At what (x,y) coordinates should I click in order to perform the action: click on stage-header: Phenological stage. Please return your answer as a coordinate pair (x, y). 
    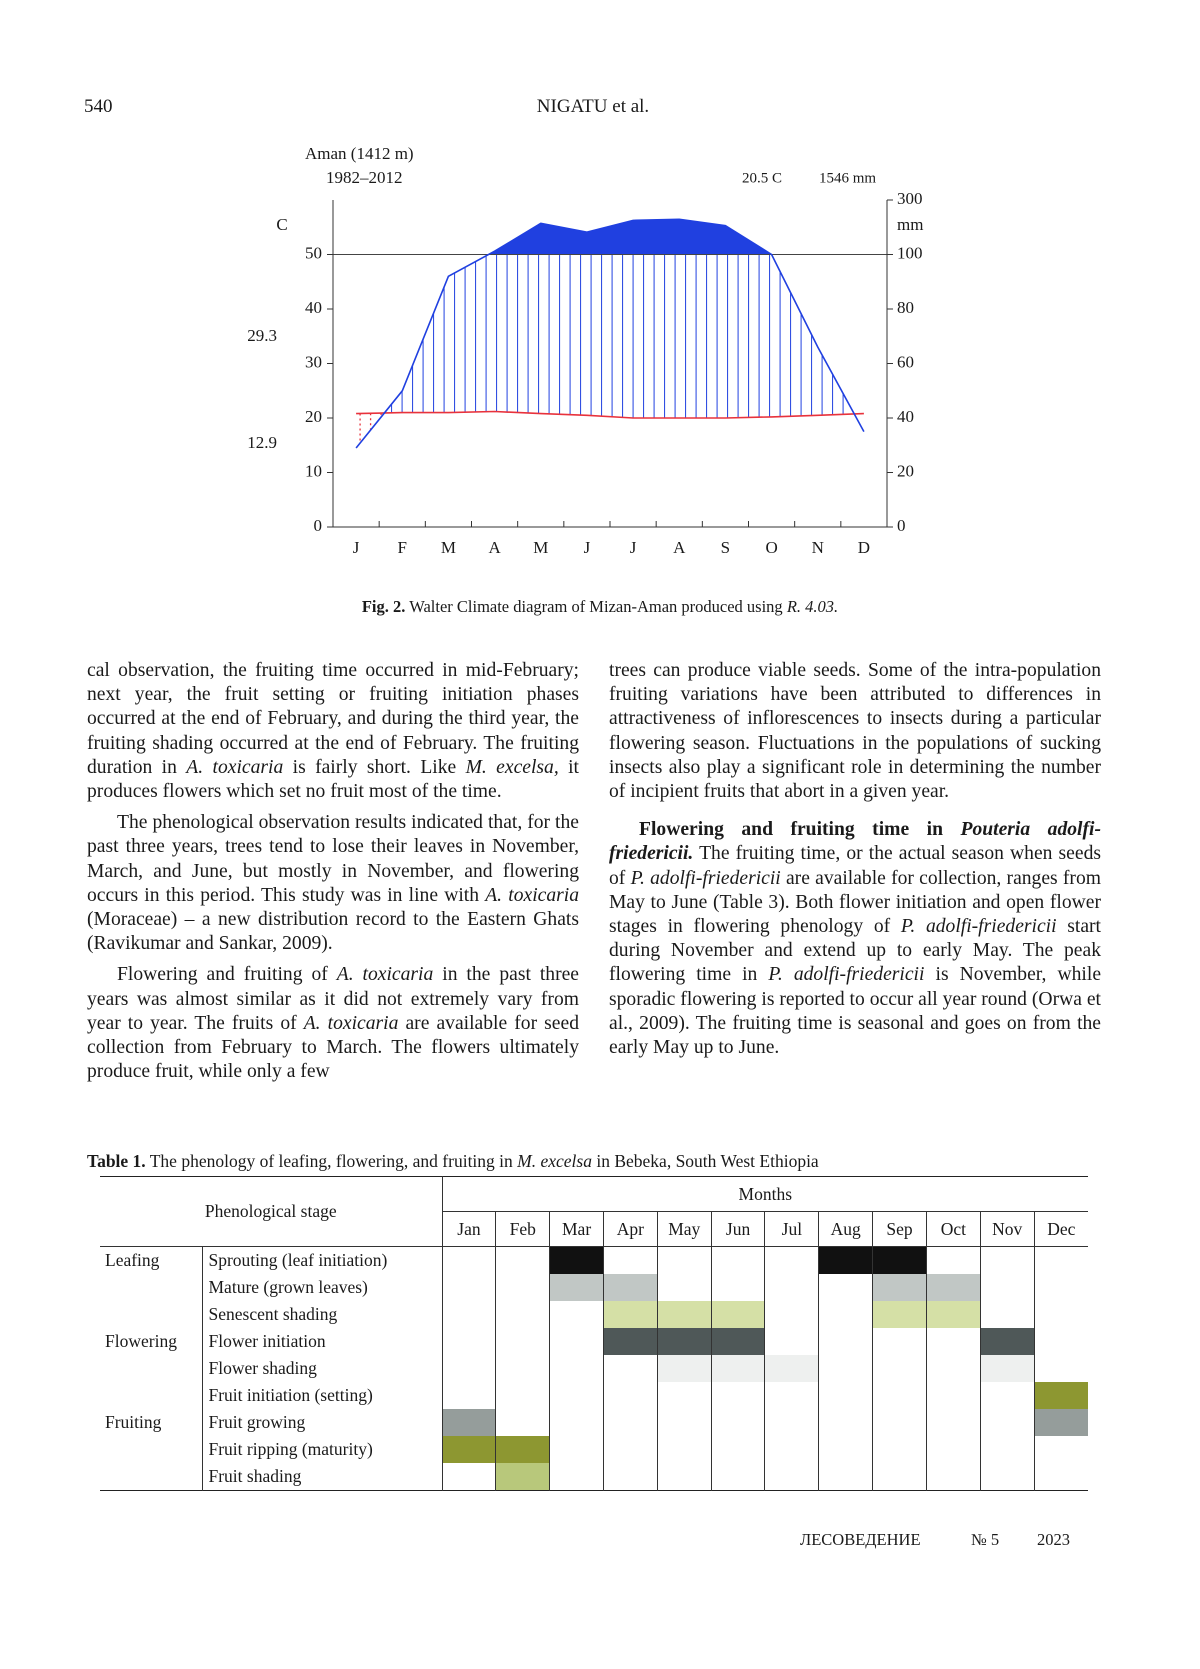
    Looking at the image, I should click on (271, 1212).